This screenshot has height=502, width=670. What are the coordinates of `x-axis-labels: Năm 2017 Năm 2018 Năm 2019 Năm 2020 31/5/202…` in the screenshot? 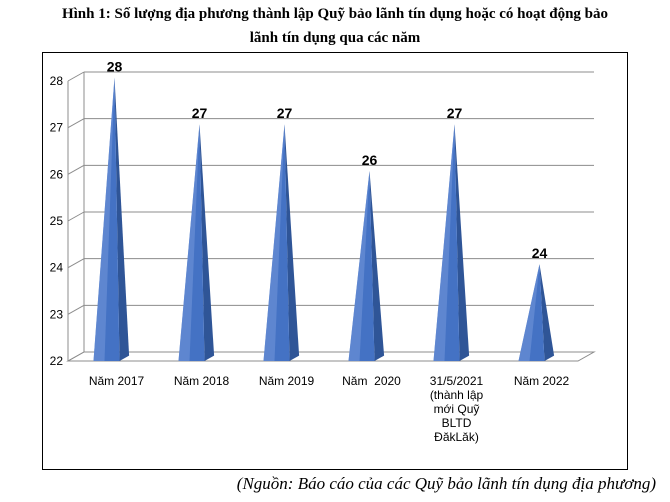 It's located at (329, 409).